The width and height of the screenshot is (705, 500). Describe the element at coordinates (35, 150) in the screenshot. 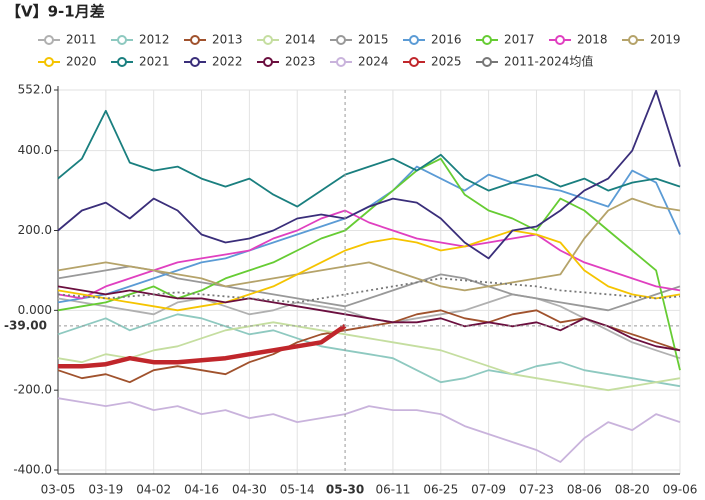

I see `y-tick-label: 400.0` at that location.